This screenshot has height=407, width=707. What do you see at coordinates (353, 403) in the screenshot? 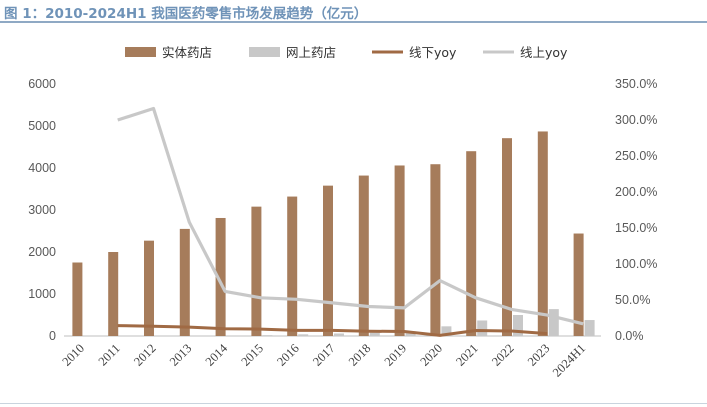
I see `bottom-divider` at bounding box center [353, 403].